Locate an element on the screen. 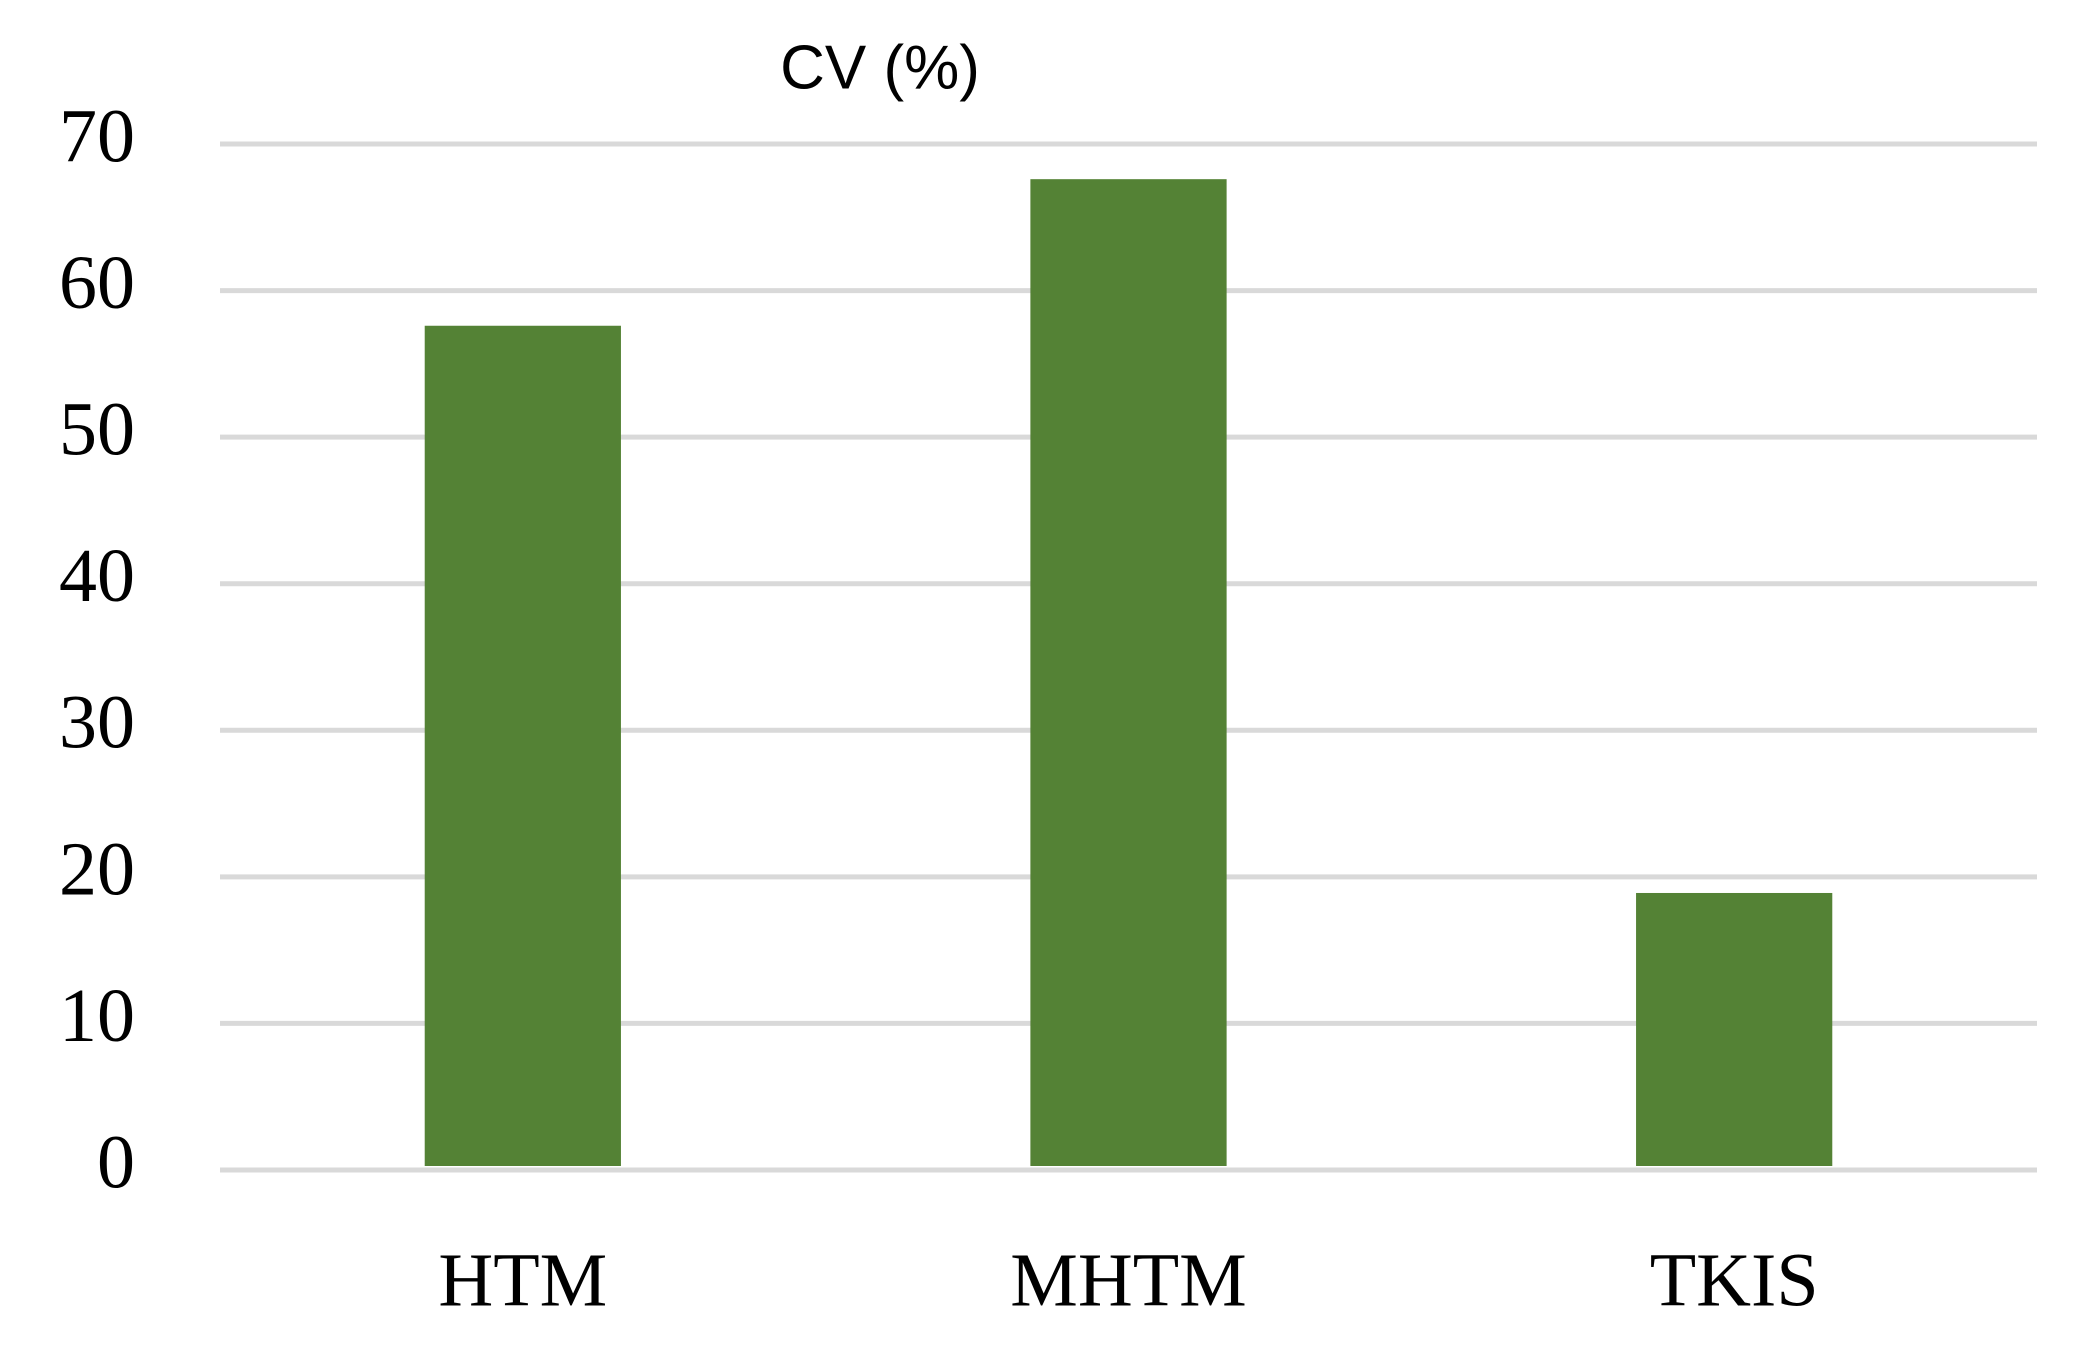 This screenshot has width=2092, height=1365. y-tick-label: 70 is located at coordinates (97, 136).